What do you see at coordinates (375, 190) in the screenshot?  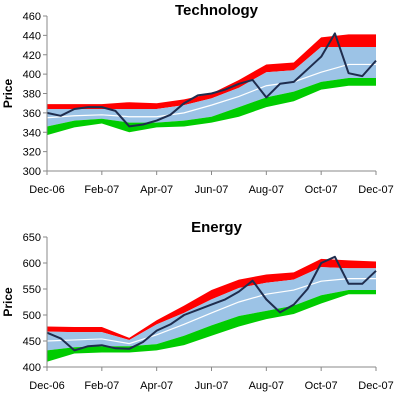 I see `technology-x-tick-label: Dec-07` at bounding box center [375, 190].